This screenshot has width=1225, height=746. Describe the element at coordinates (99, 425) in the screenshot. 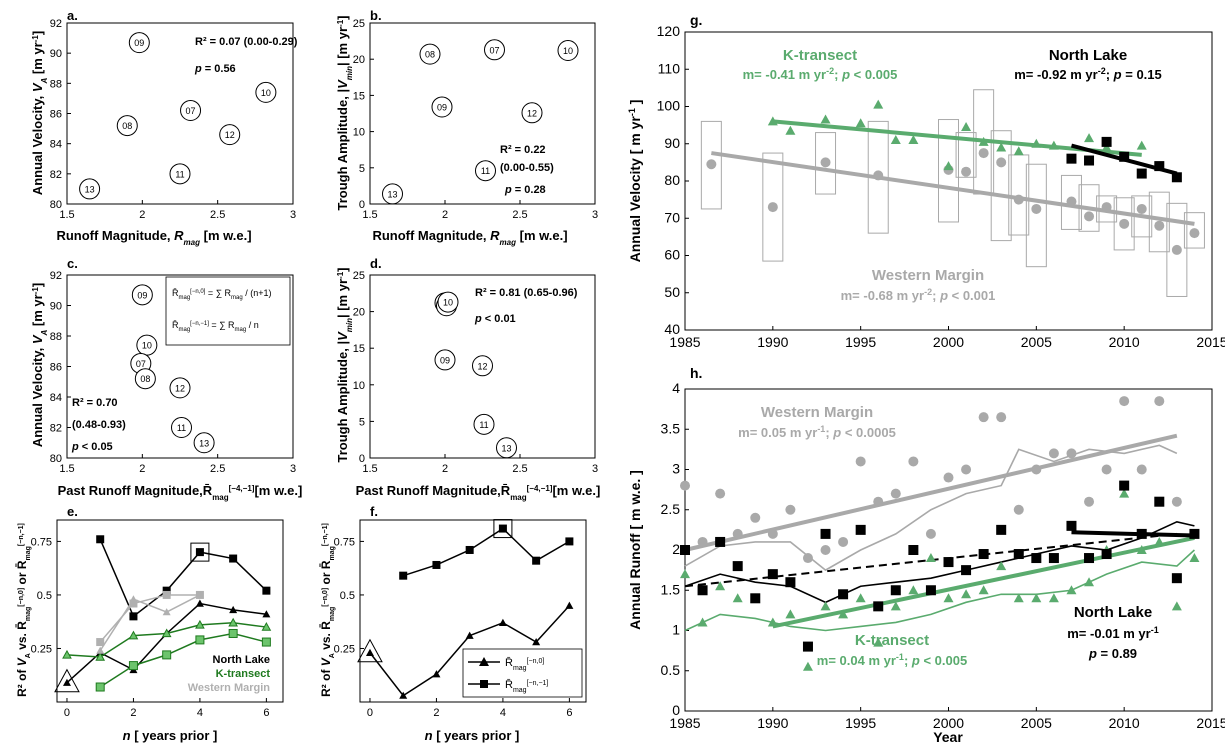

I see `panel-c-ci: (0.48-0.93)` at that location.